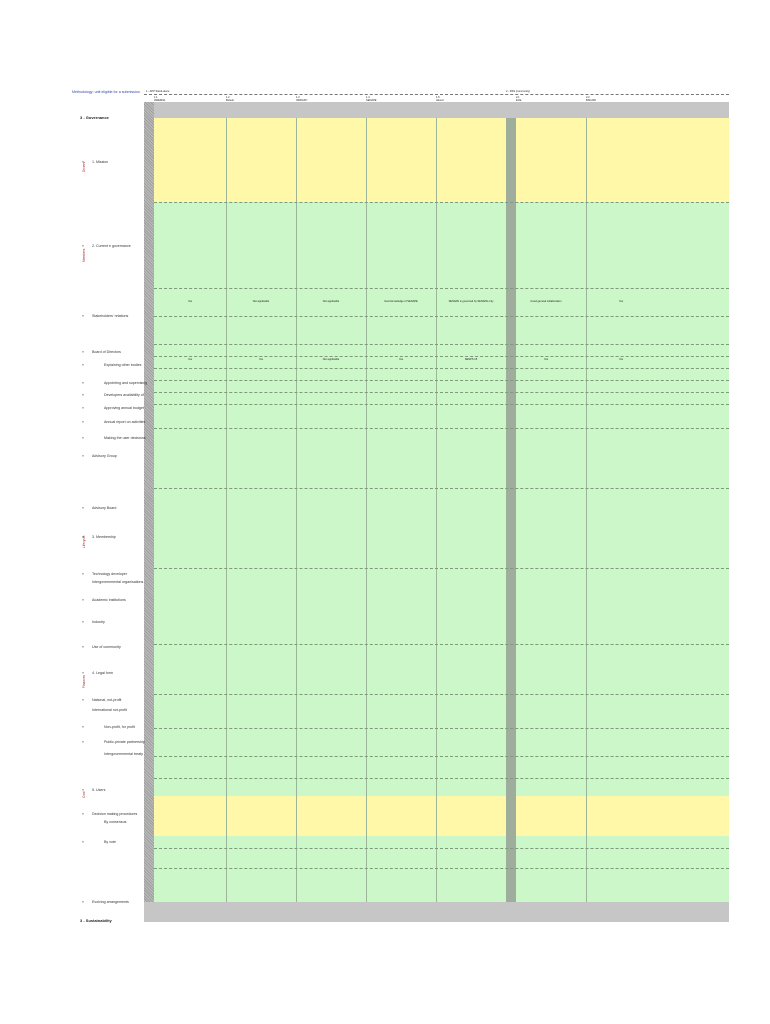 Image resolution: width=770 pixels, height=1024 pixels. I want to click on row-label-explaining: Explaining other bodies, so click(123, 365).